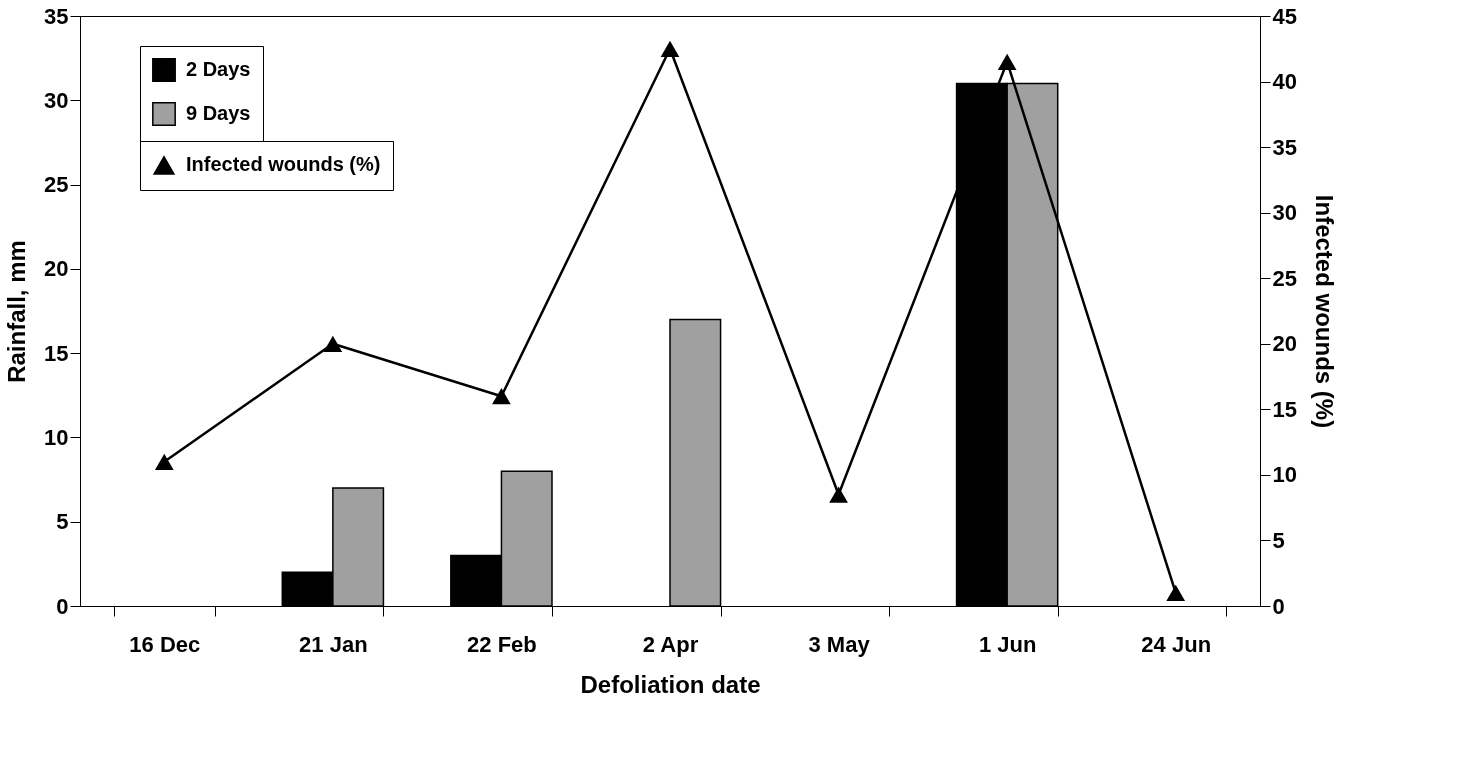  Describe the element at coordinates (56, 16) in the screenshot. I see `y-tick-label: 35` at that location.